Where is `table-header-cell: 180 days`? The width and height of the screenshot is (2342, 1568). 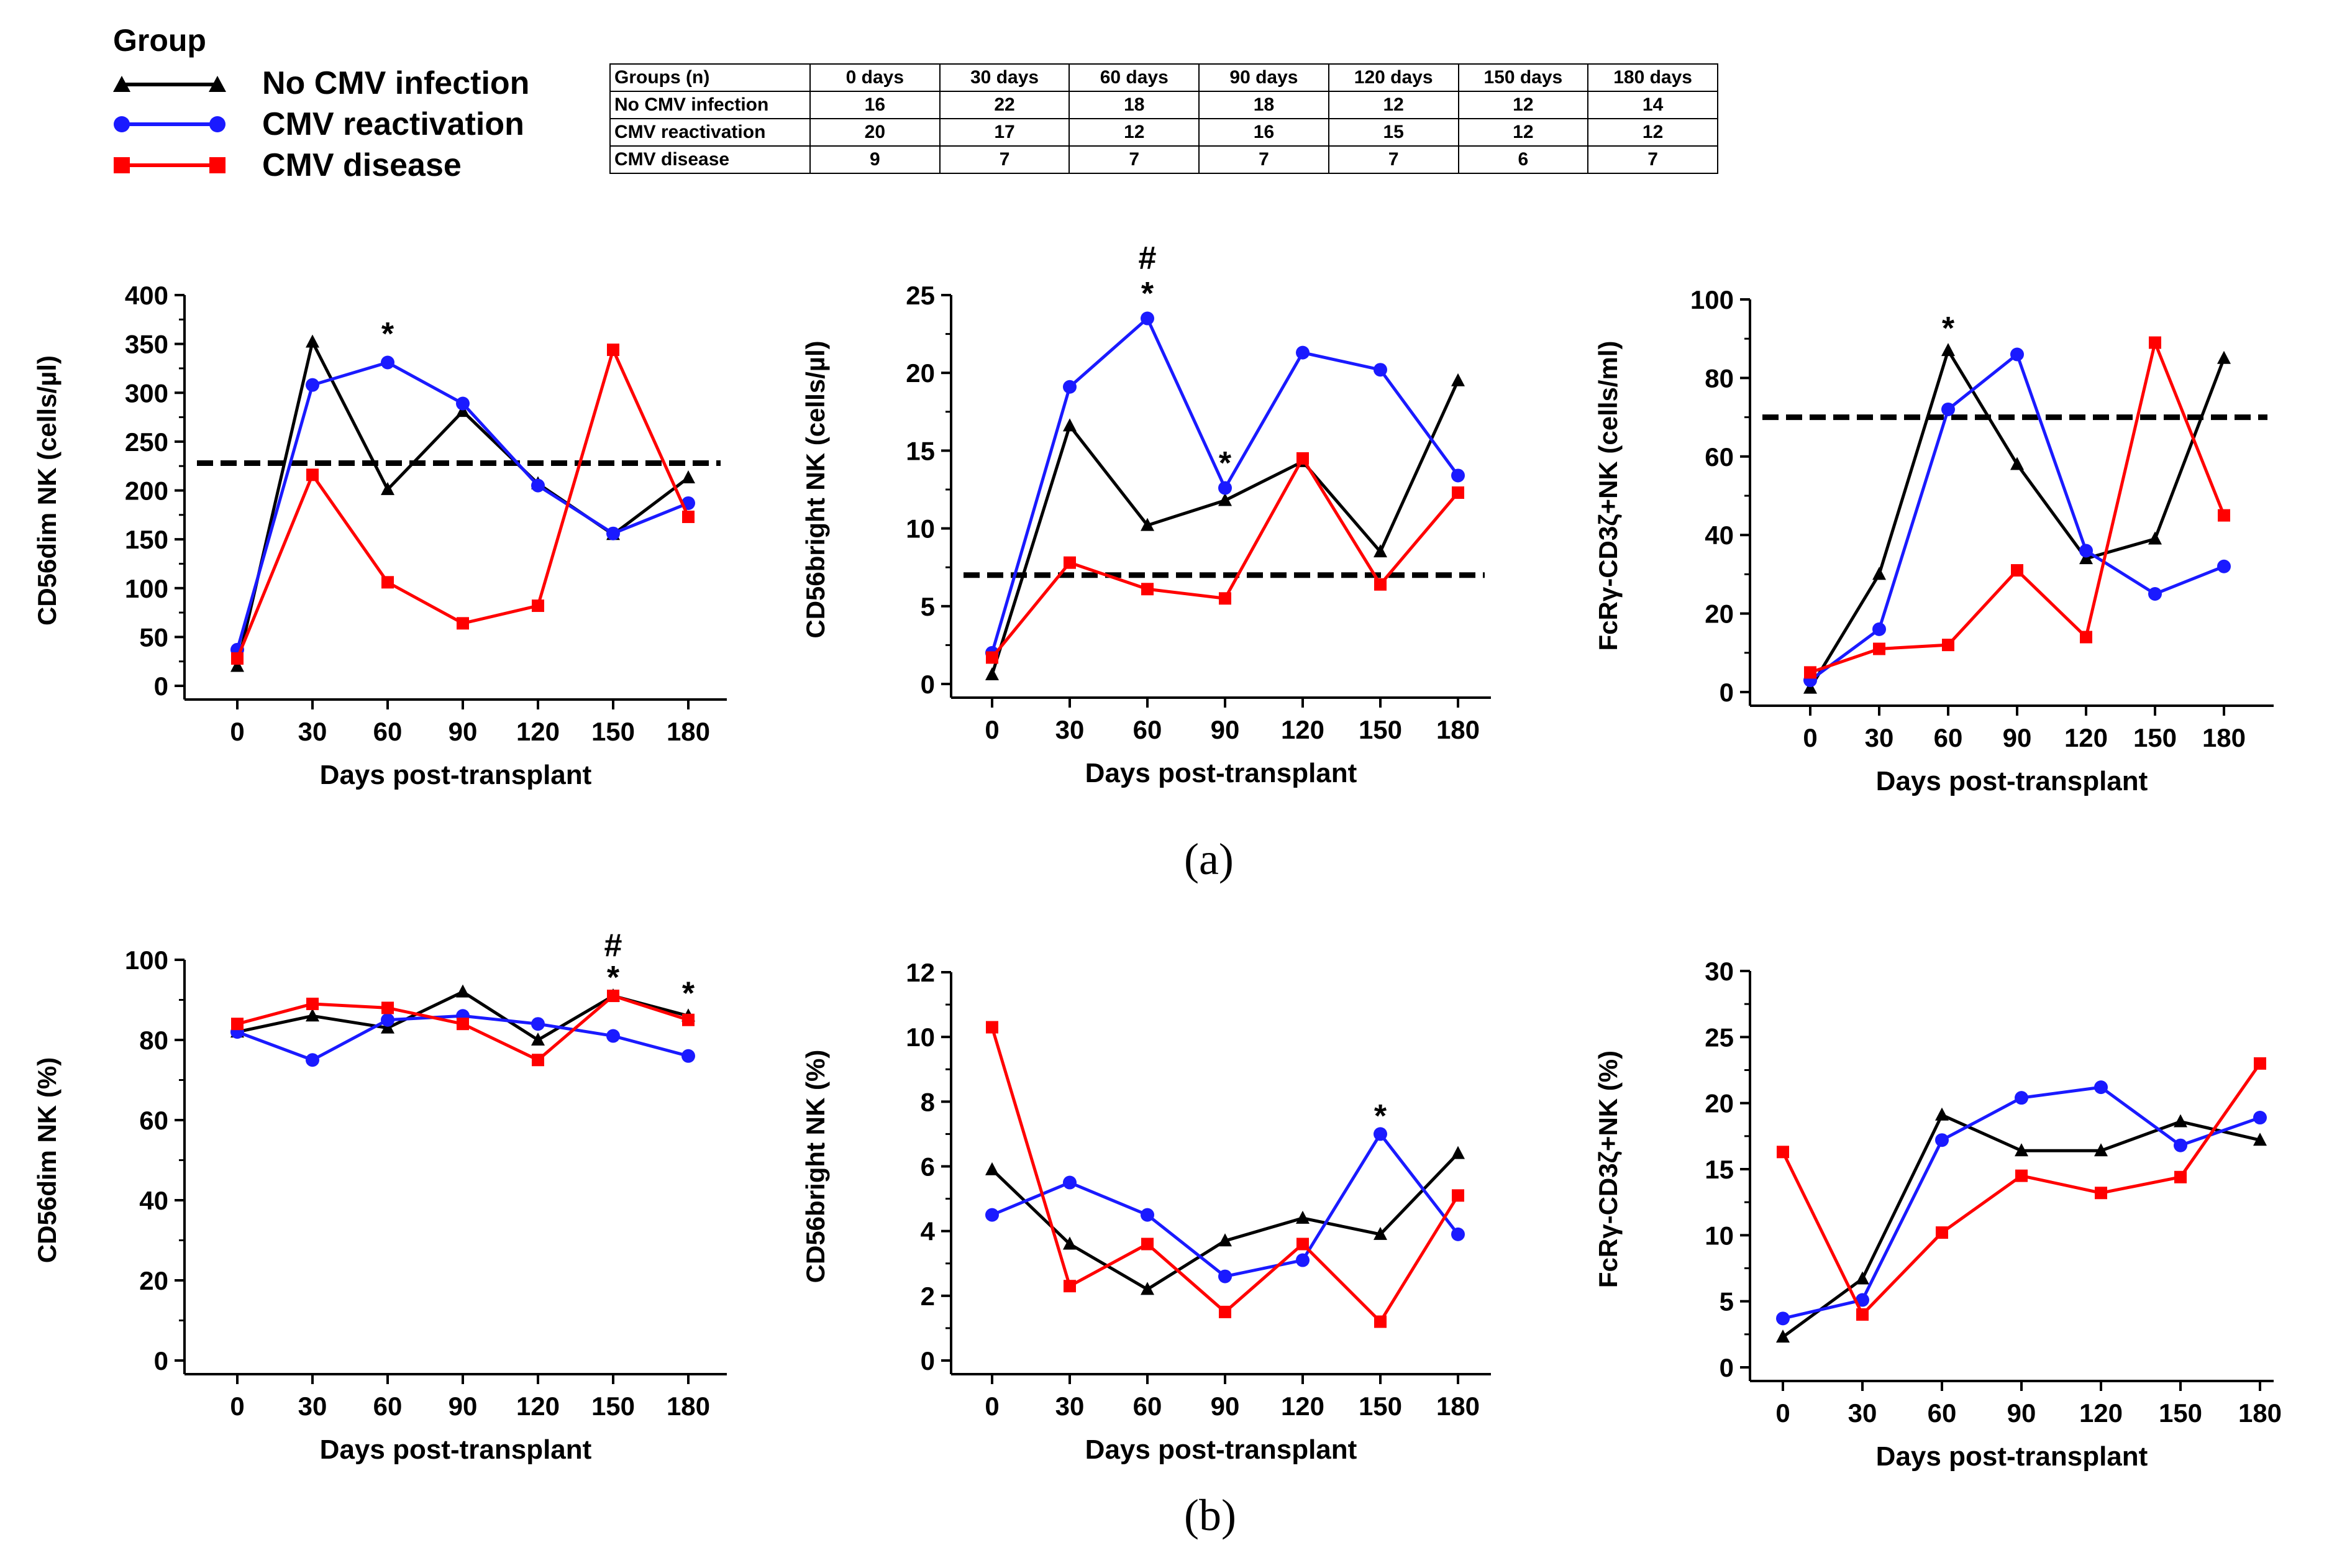
table-header-cell: 180 days is located at coordinates (1652, 77).